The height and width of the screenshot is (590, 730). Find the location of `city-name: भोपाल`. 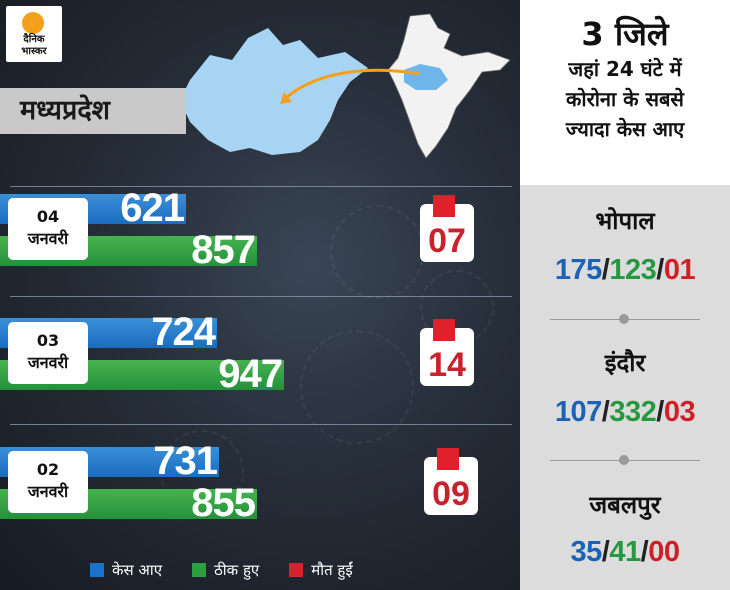

city-name: भोपाल is located at coordinates (625, 221).